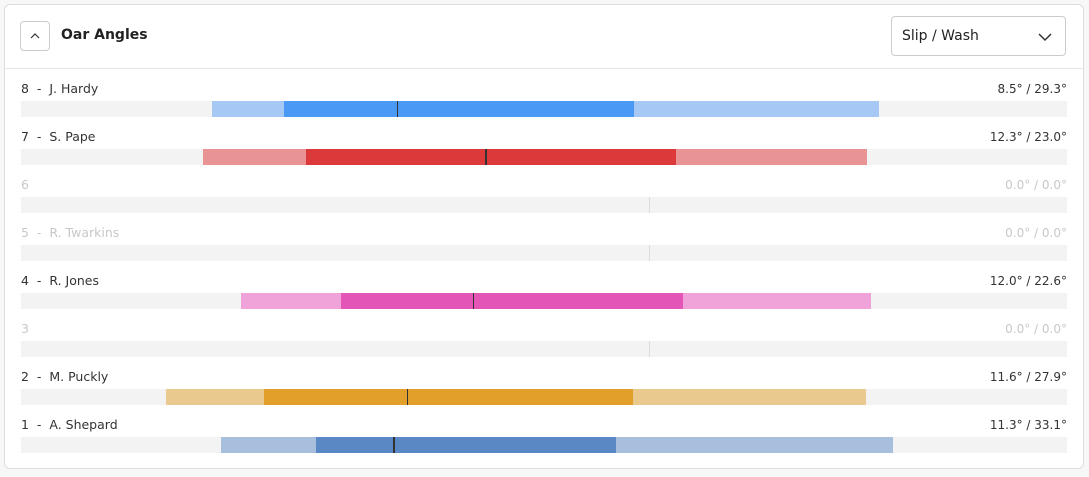 This screenshot has height=477, width=1089. I want to click on collapse-button, so click(35, 36).